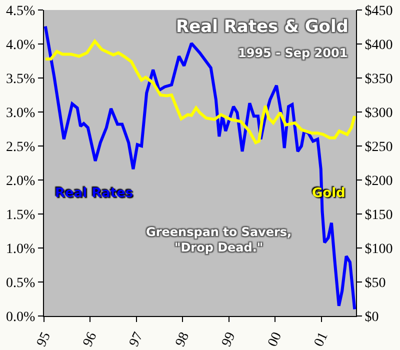  I want to click on x-tick-label: 99, so click(229, 340).